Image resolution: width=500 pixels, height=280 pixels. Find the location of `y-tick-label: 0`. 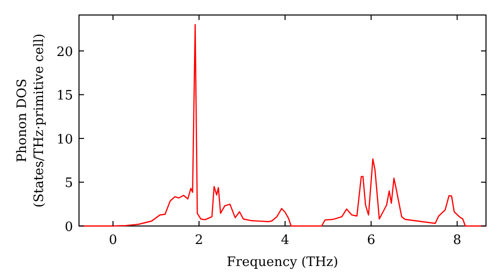

y-tick-label: 0 is located at coordinates (68, 227).